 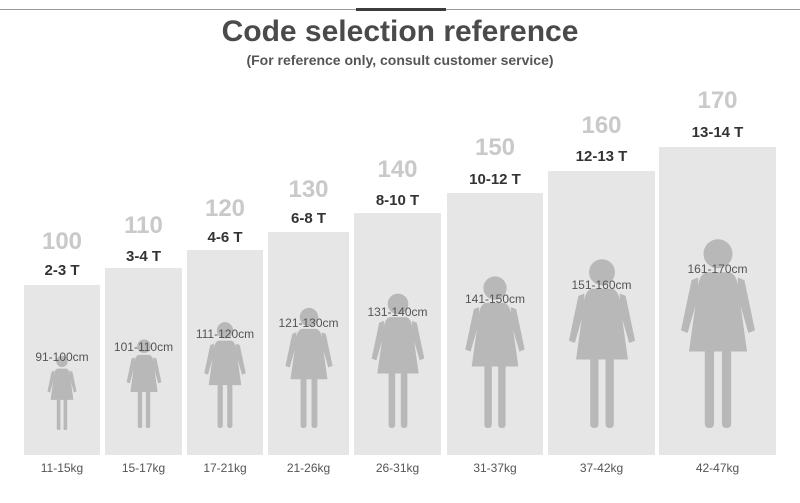 I want to click on height-value: 150, so click(x=495, y=147).